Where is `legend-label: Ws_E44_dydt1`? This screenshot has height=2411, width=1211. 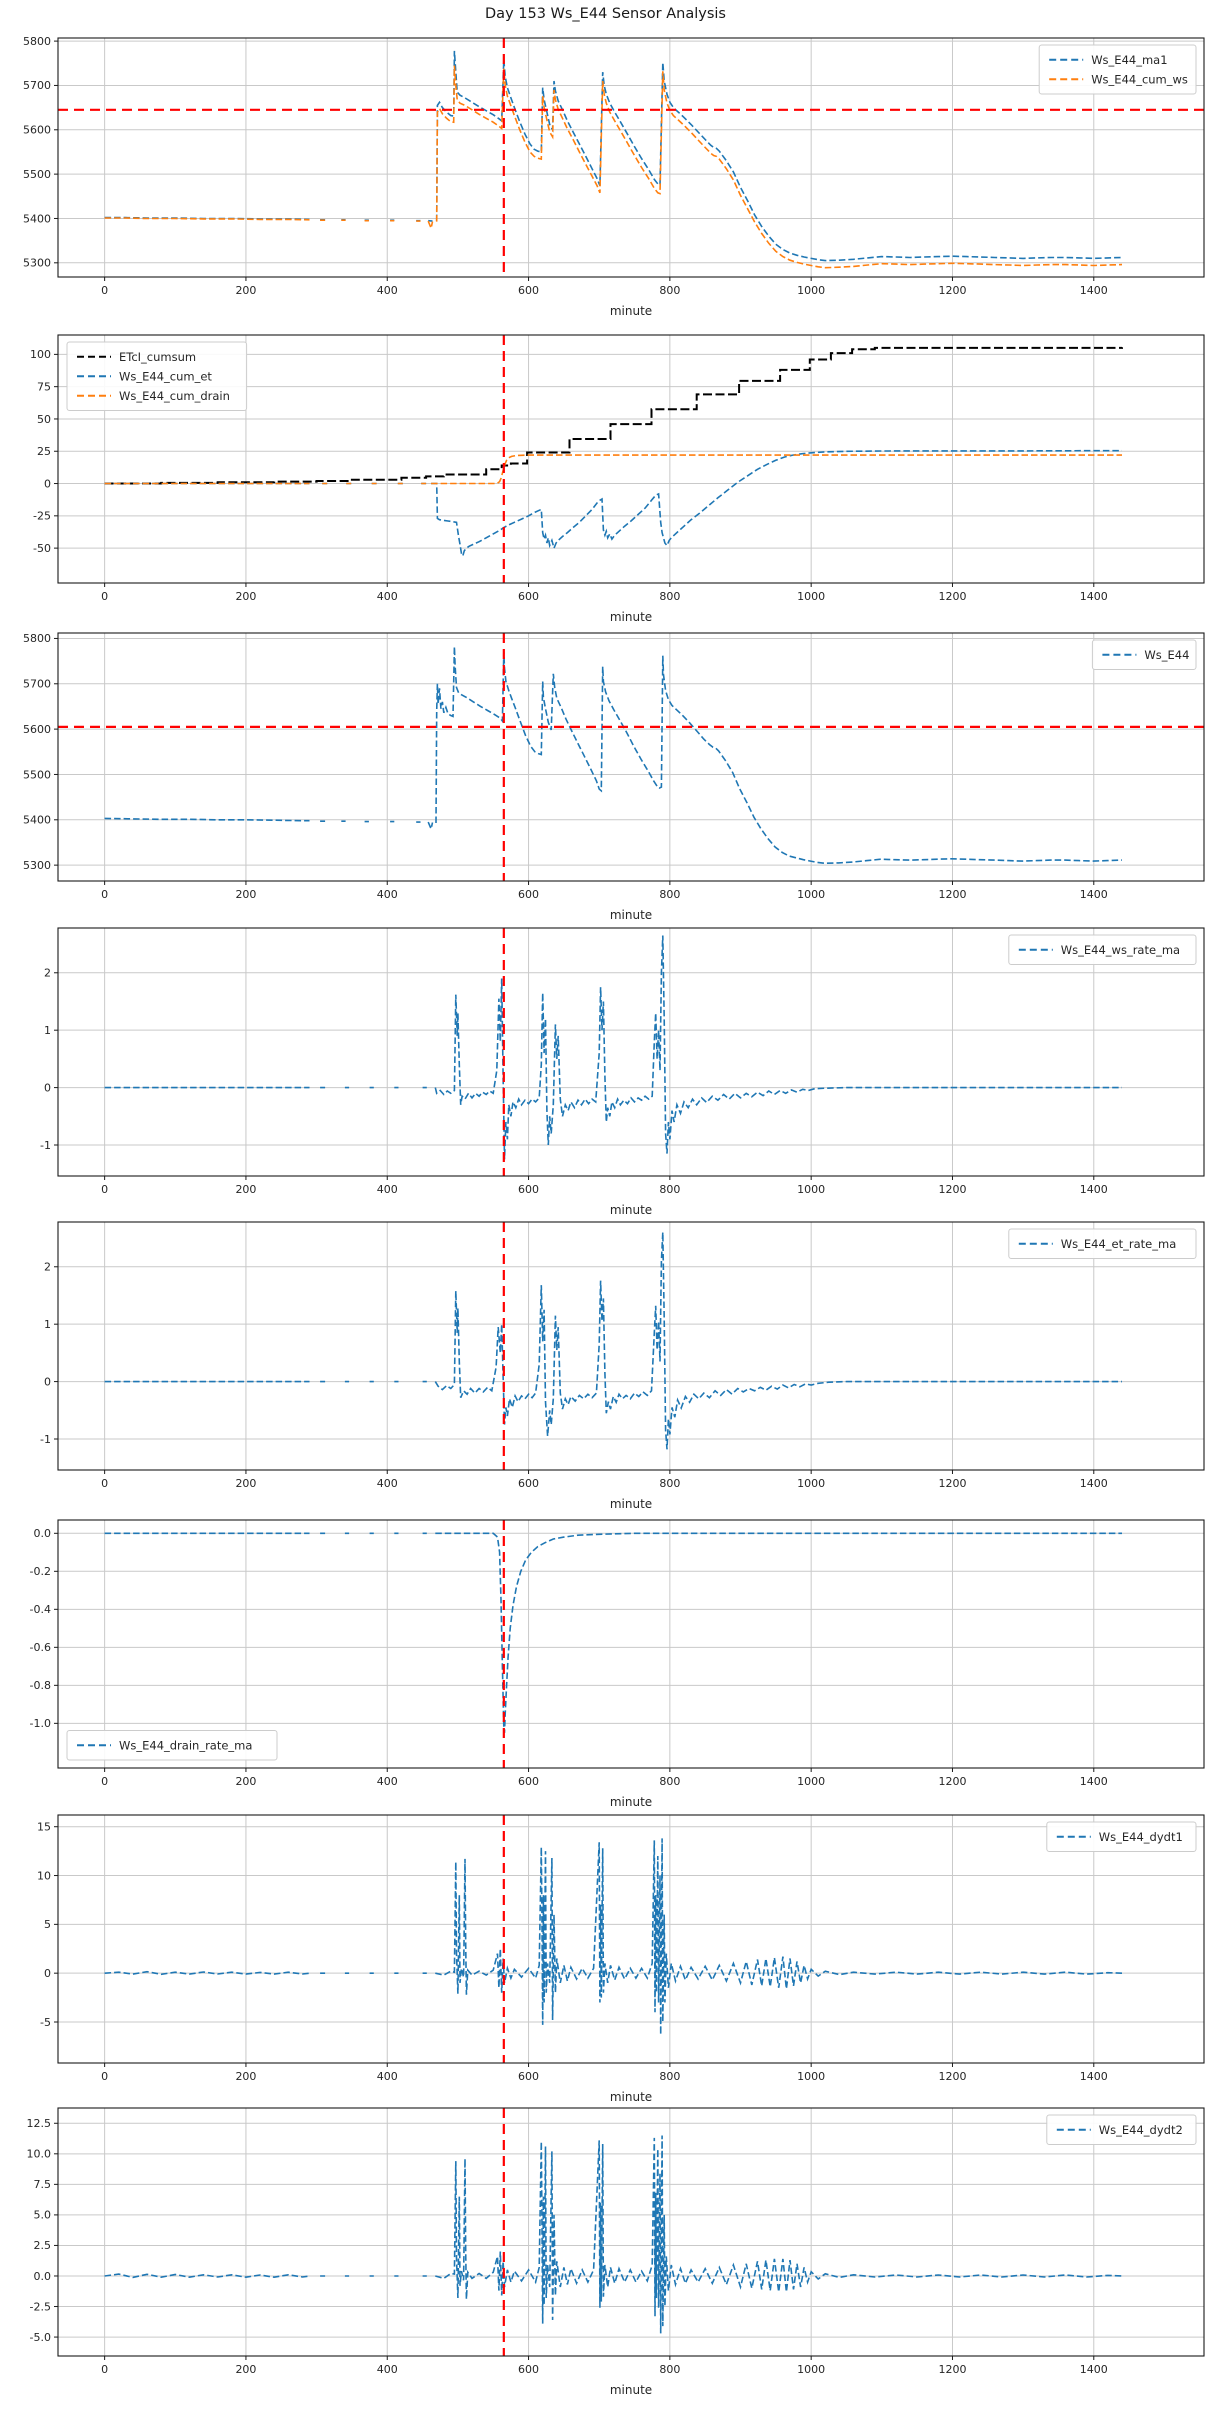 legend-label: Ws_E44_dydt1 is located at coordinates (1141, 1837).